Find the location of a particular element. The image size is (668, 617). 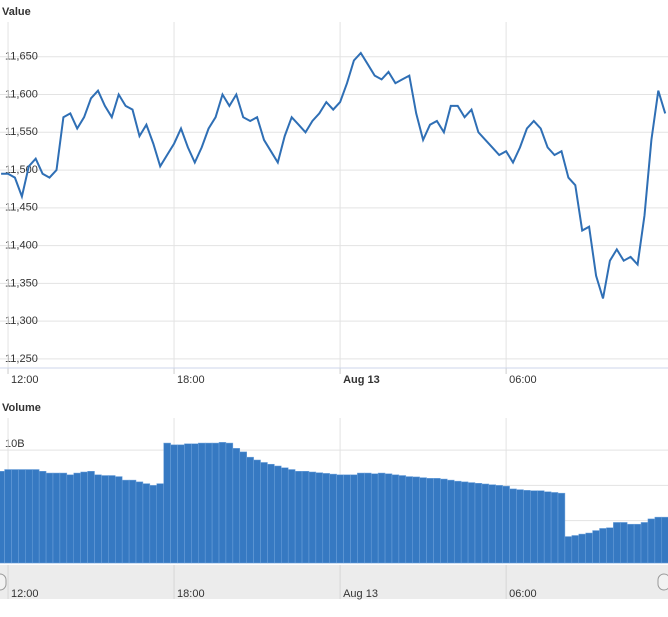

y-tick-label: 11,300 is located at coordinates (21, 321).